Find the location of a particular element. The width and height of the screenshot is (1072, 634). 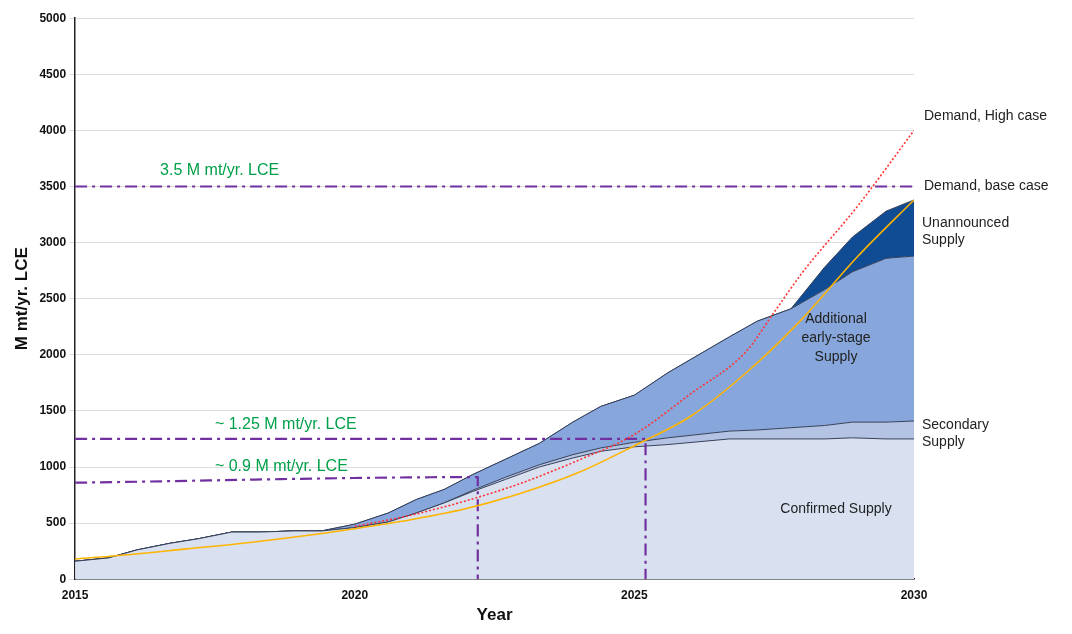

y-tick-label: 1500 is located at coordinates (53, 410).